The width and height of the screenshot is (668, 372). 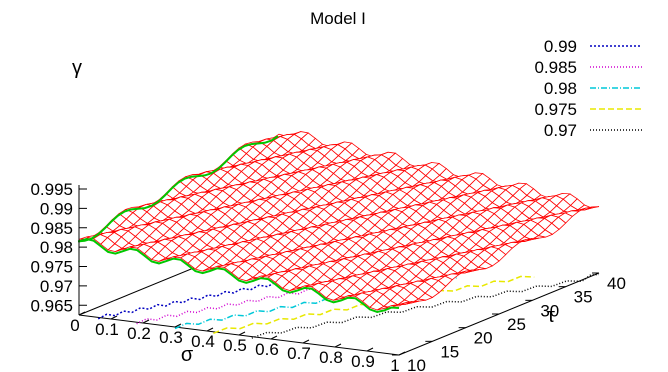 What do you see at coordinates (398, 304) in the screenshot?
I see `surface-cell` at bounding box center [398, 304].